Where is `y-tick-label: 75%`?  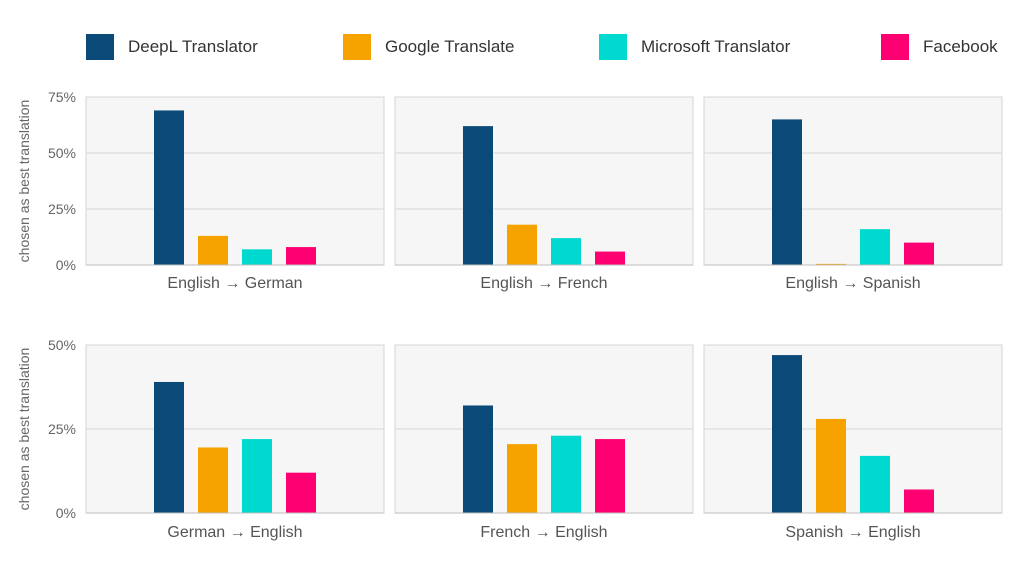 y-tick-label: 75% is located at coordinates (62, 97).